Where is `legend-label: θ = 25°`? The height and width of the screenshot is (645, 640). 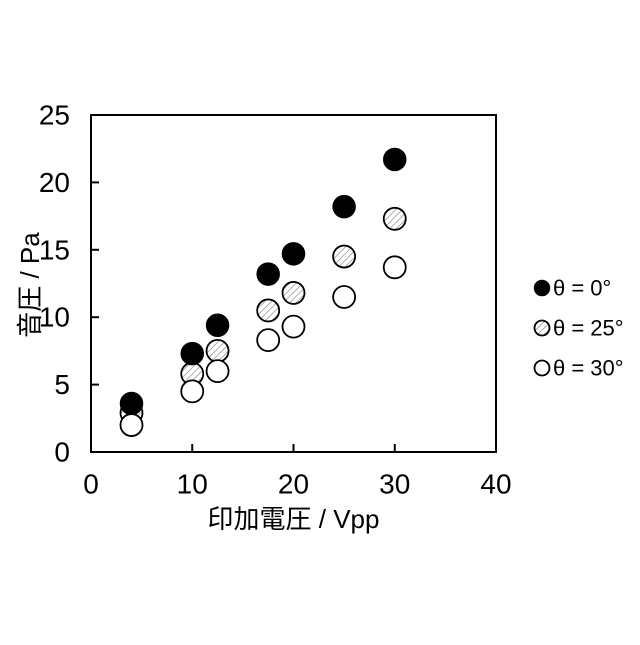
legend-label: θ = 25° is located at coordinates (588, 328).